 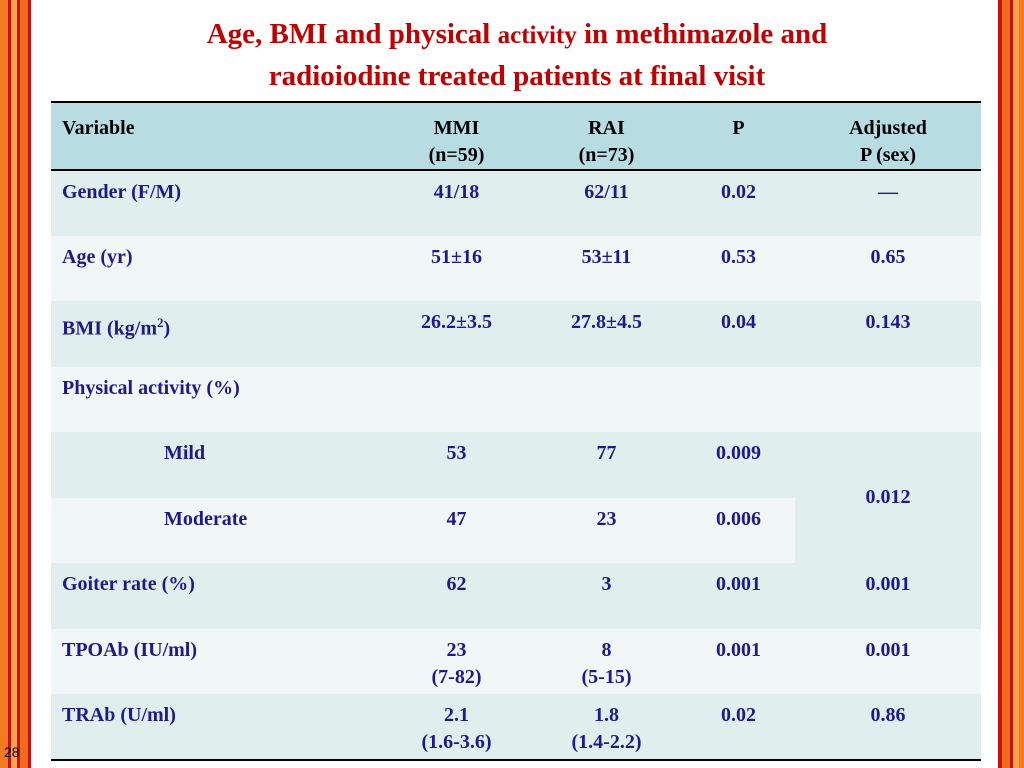 What do you see at coordinates (216, 334) in the screenshot?
I see `cell-label: BMI (kg/m2)` at bounding box center [216, 334].